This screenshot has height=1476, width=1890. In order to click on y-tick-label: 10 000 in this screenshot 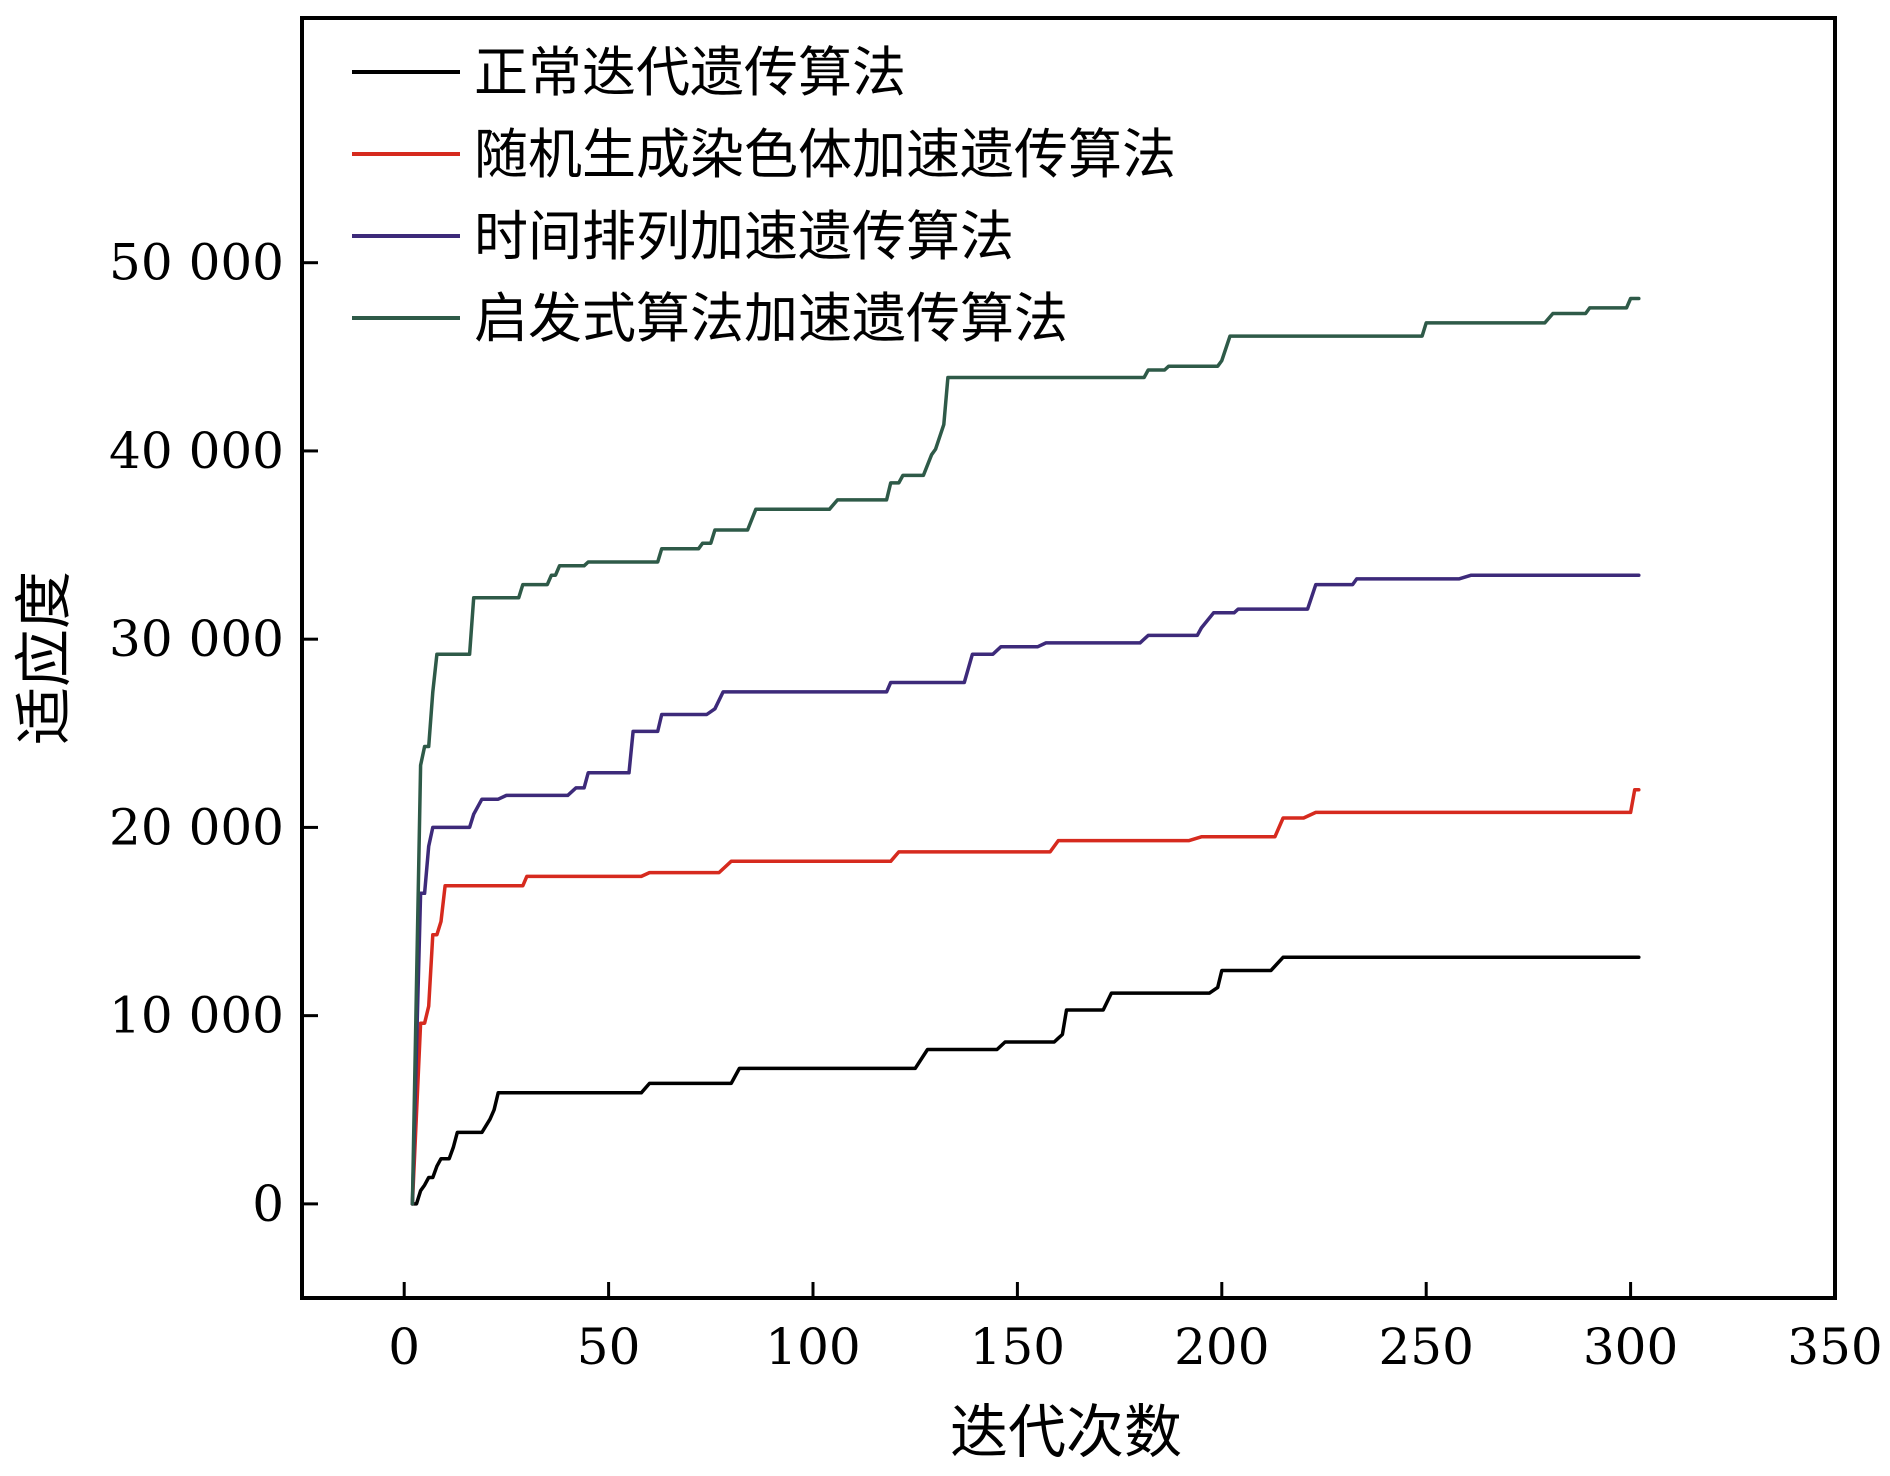, I will do `click(196, 1016)`.